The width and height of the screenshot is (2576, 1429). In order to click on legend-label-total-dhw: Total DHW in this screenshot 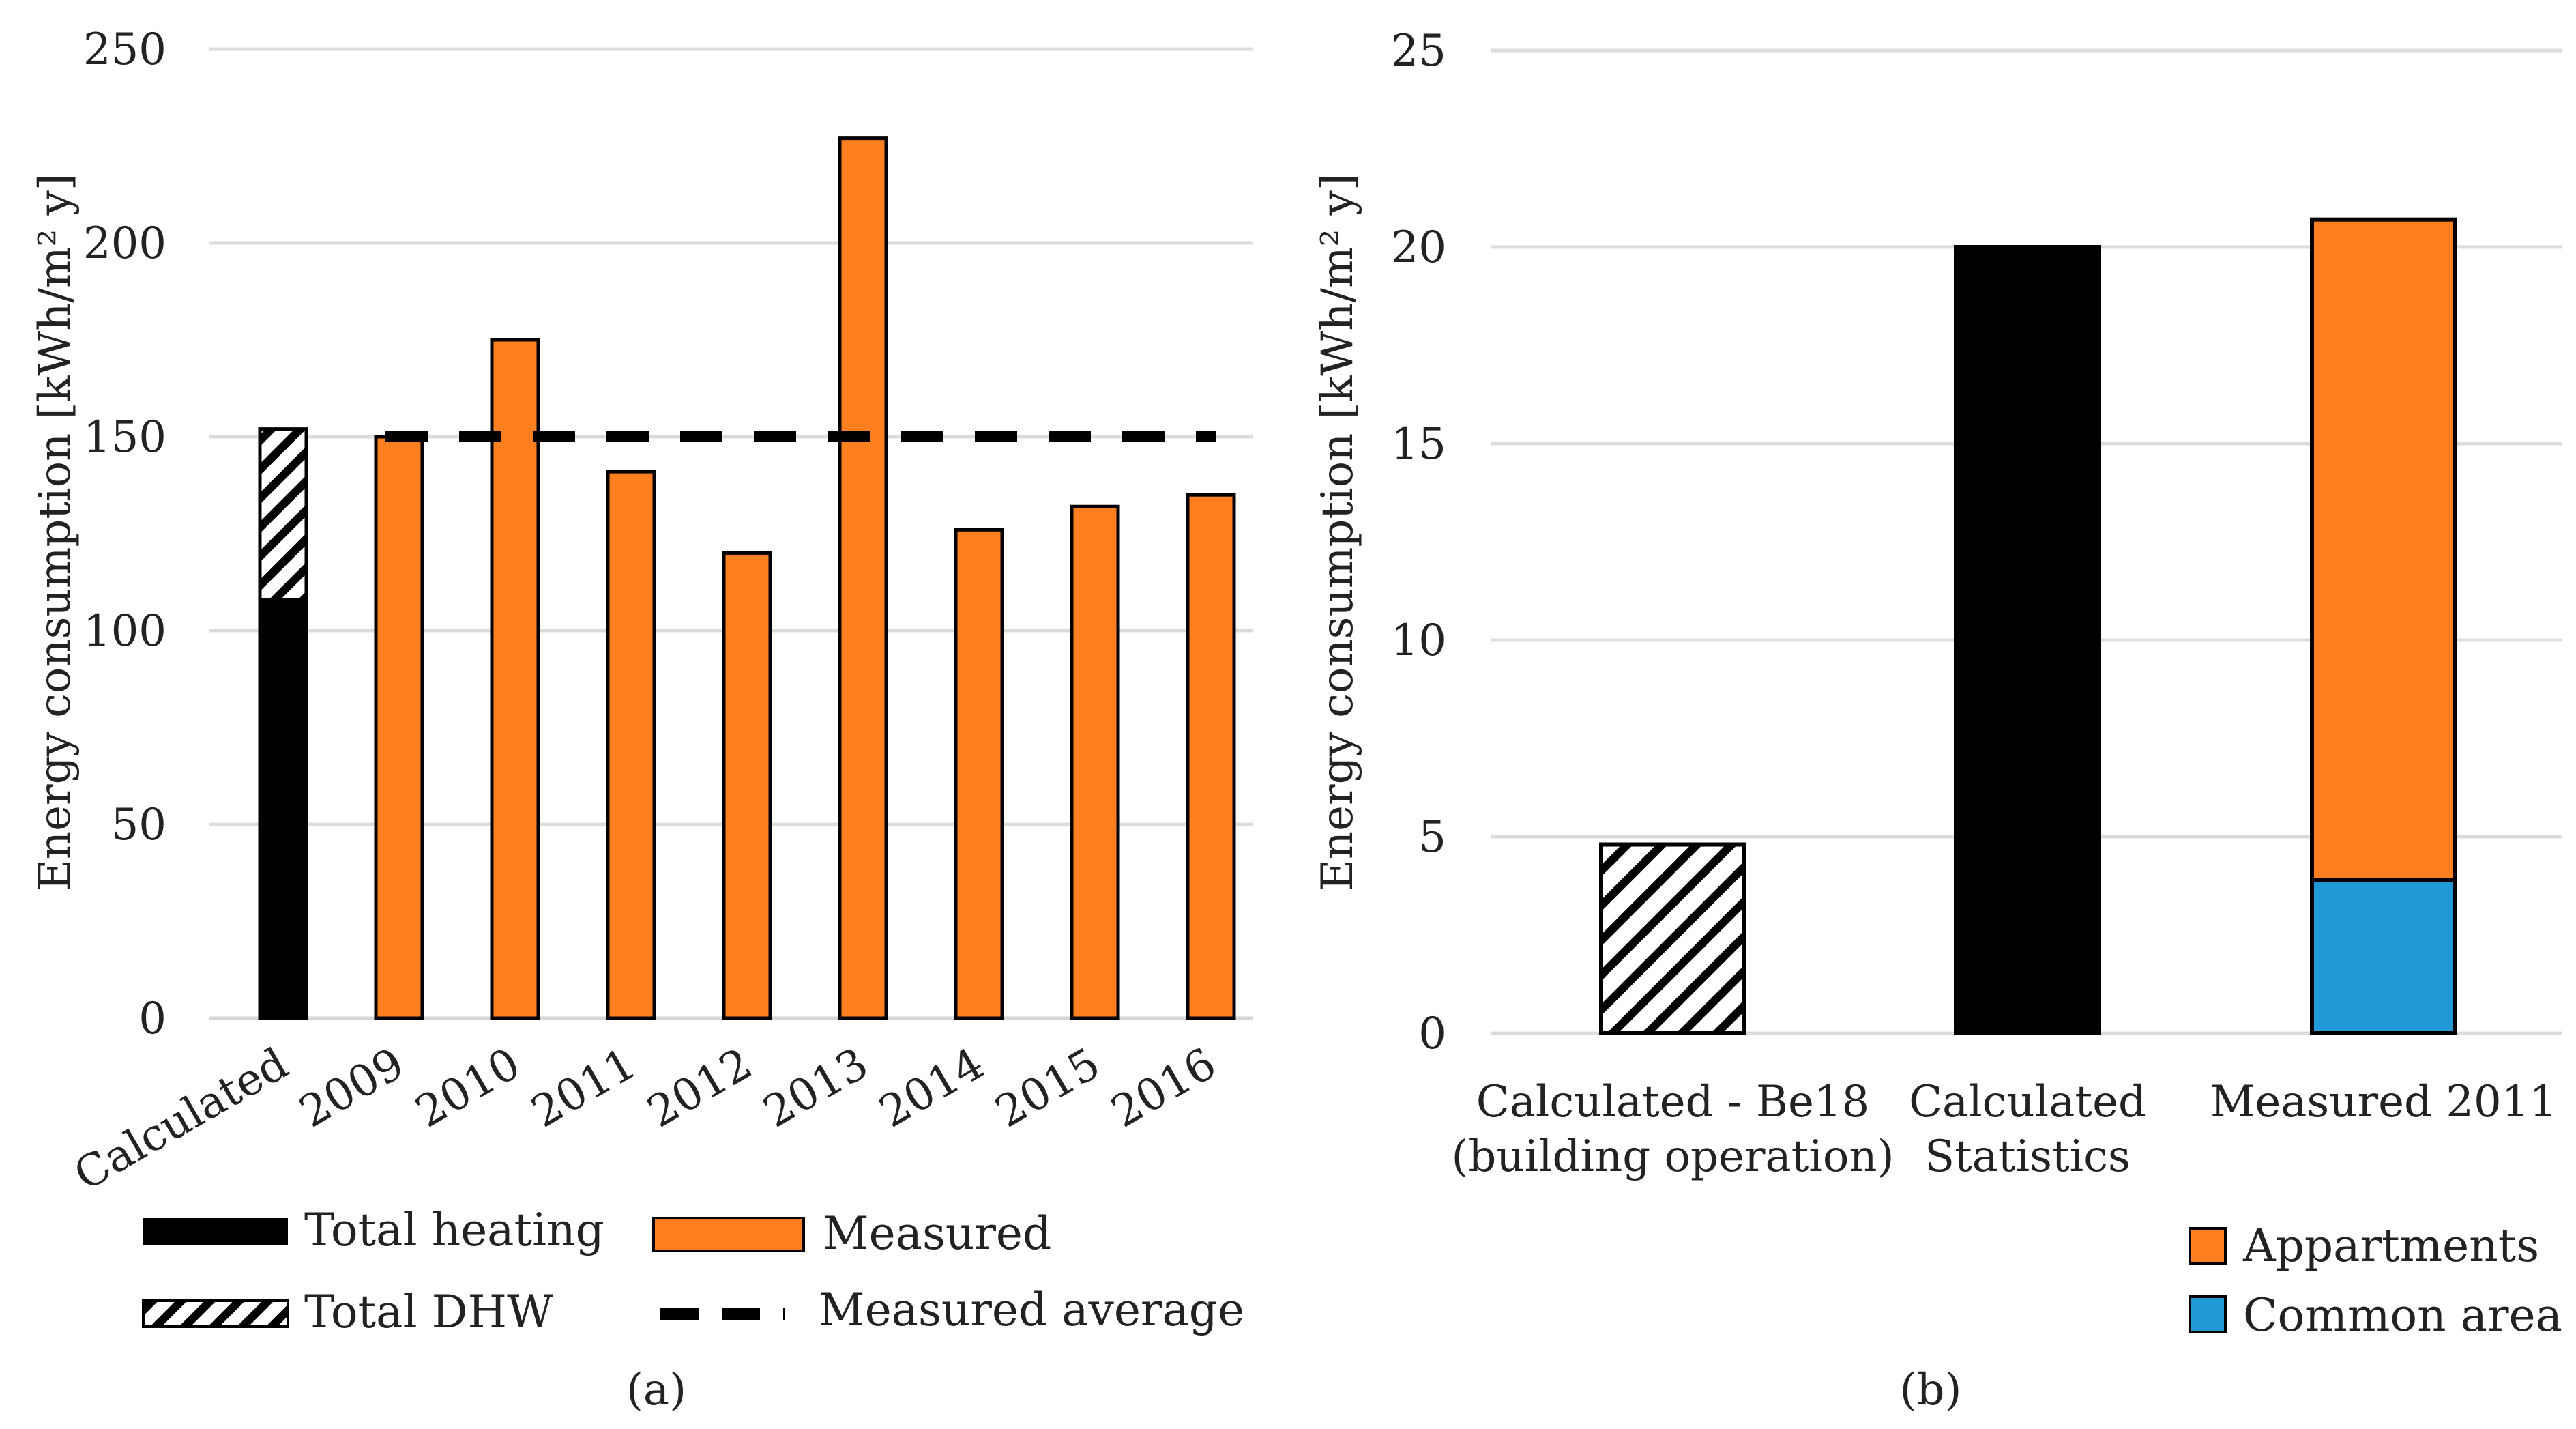, I will do `click(428, 1312)`.